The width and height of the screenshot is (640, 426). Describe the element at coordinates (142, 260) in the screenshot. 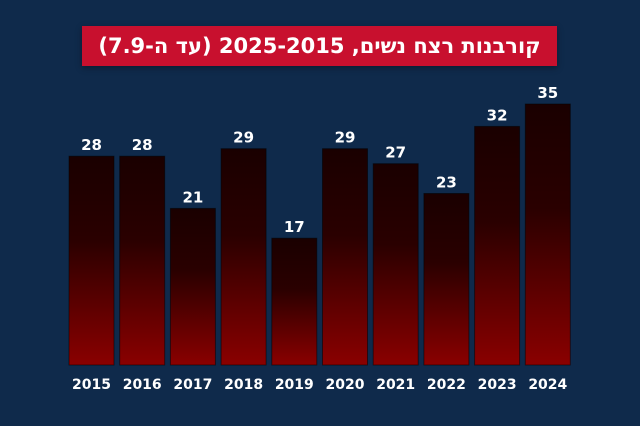

I see `bar-2016` at that location.